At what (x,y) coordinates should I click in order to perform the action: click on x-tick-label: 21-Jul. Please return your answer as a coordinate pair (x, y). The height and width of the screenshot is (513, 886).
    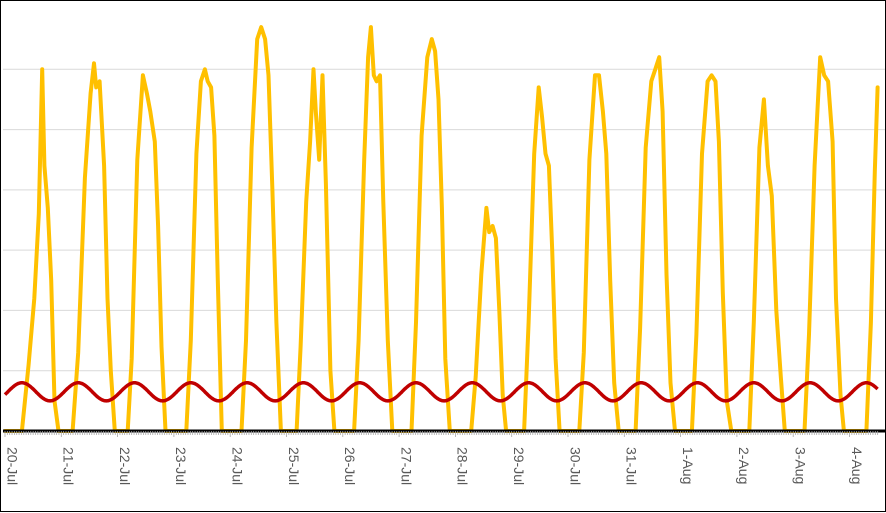
    Looking at the image, I should click on (69, 466).